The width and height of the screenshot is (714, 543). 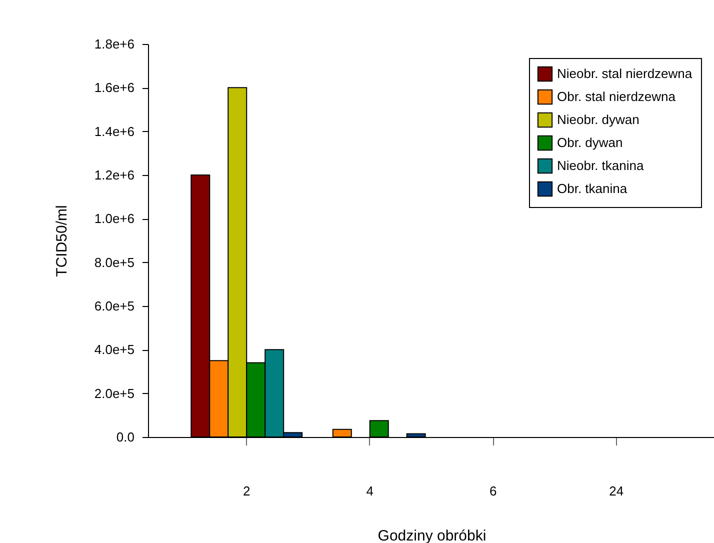 I want to click on y-tick-label: 1.6e+6, so click(x=114, y=88).